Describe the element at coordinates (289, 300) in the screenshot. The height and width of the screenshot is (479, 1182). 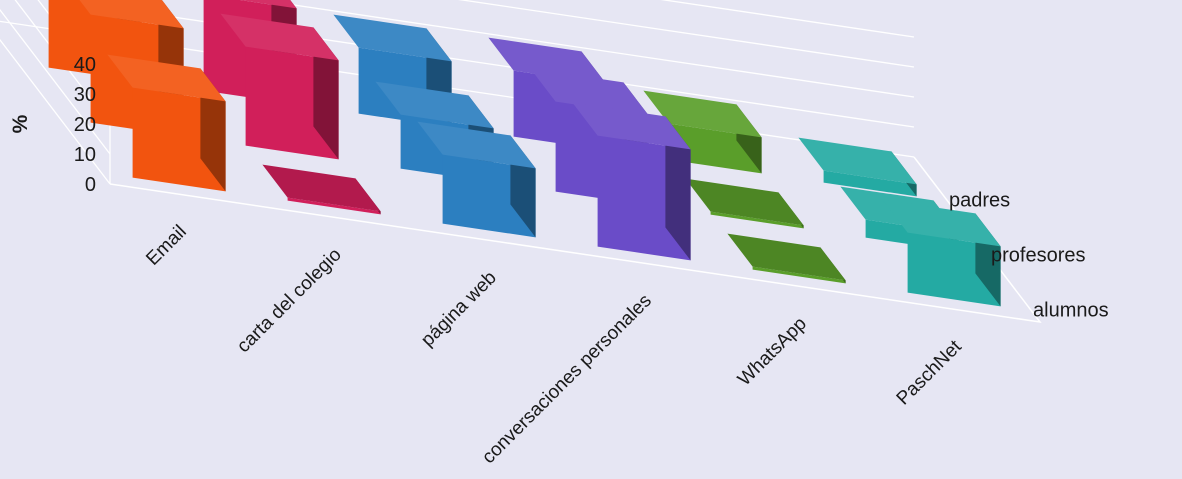
I see `x-category-label: carta del colegio` at that location.